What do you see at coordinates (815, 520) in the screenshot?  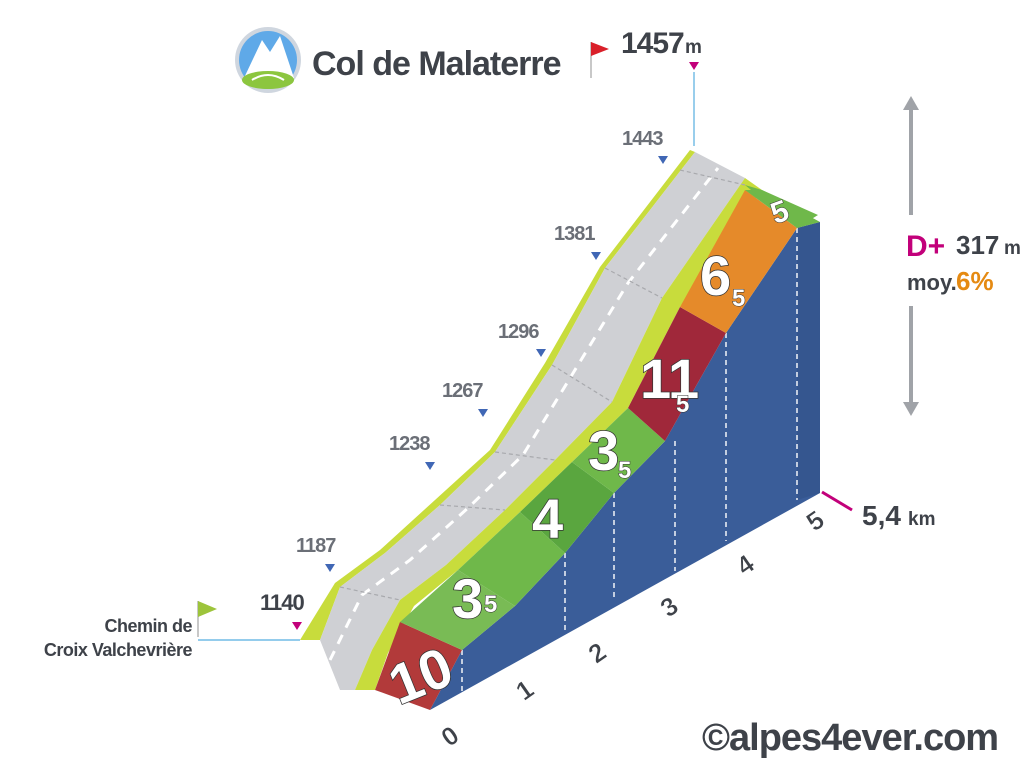 I see `km-tick-5: 5` at bounding box center [815, 520].